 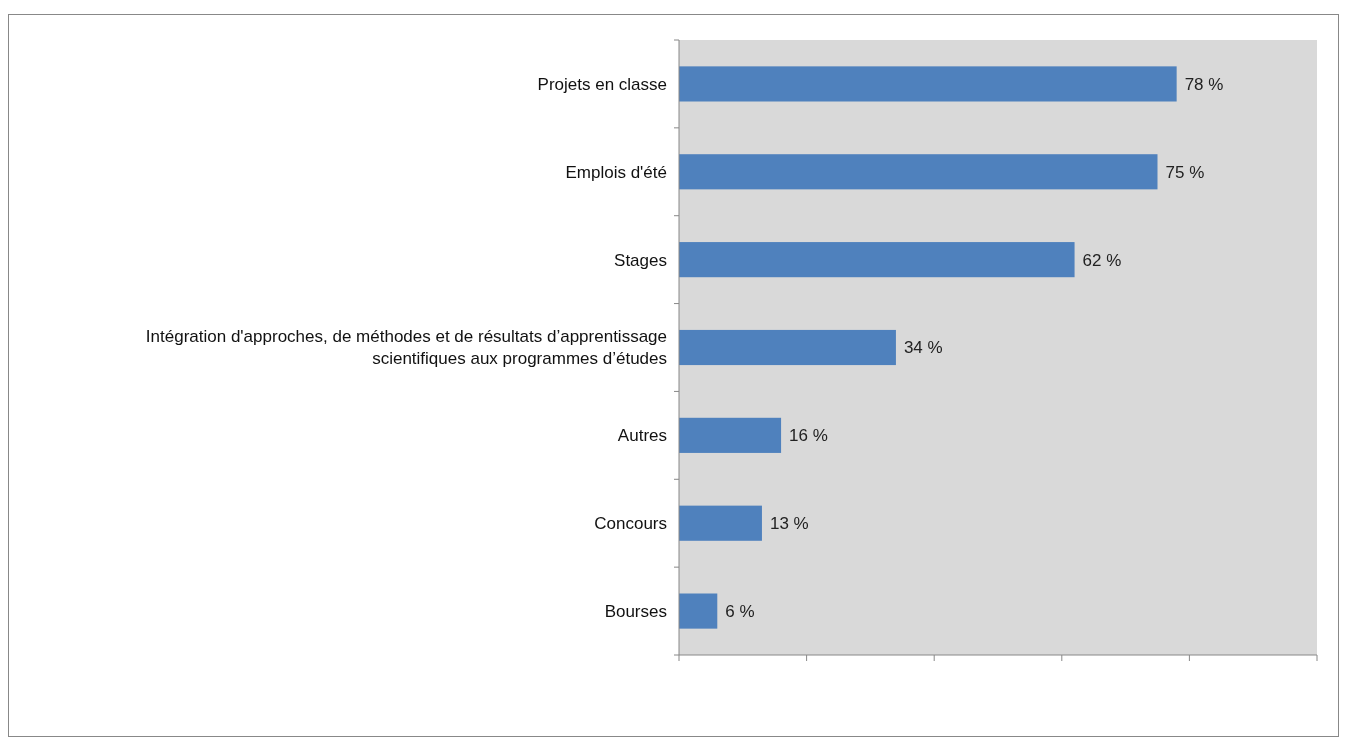 What do you see at coordinates (1185, 172) in the screenshot?
I see `data-label: 75 %` at bounding box center [1185, 172].